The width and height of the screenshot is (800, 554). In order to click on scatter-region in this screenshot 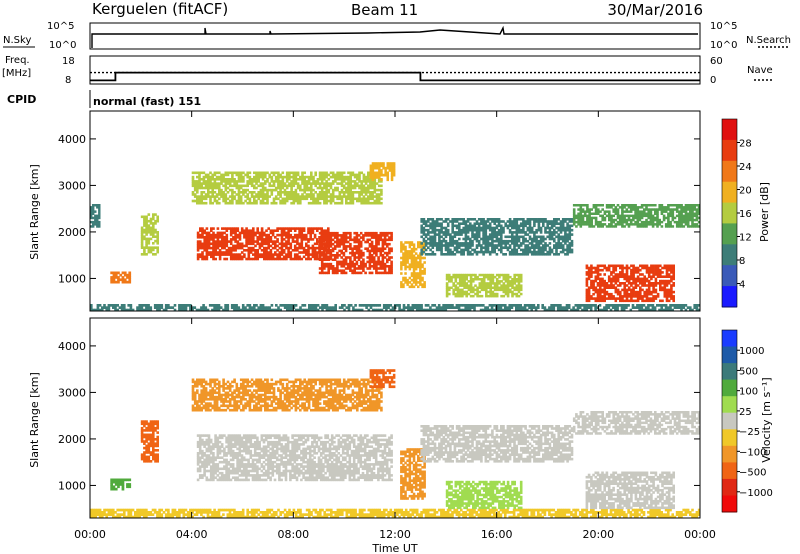, I will do `click(287, 188)`.